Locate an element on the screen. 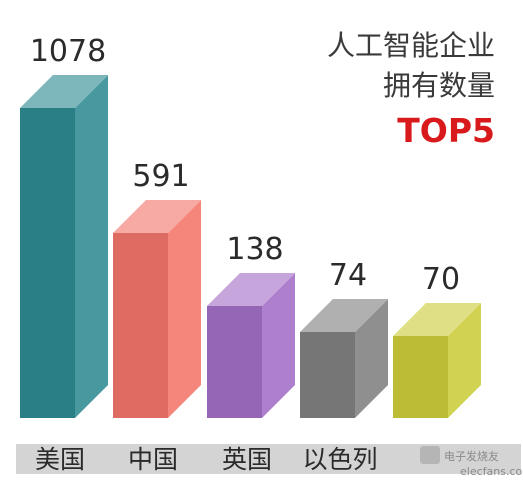 The width and height of the screenshot is (523, 480). value-label: 70 is located at coordinates (441, 279).